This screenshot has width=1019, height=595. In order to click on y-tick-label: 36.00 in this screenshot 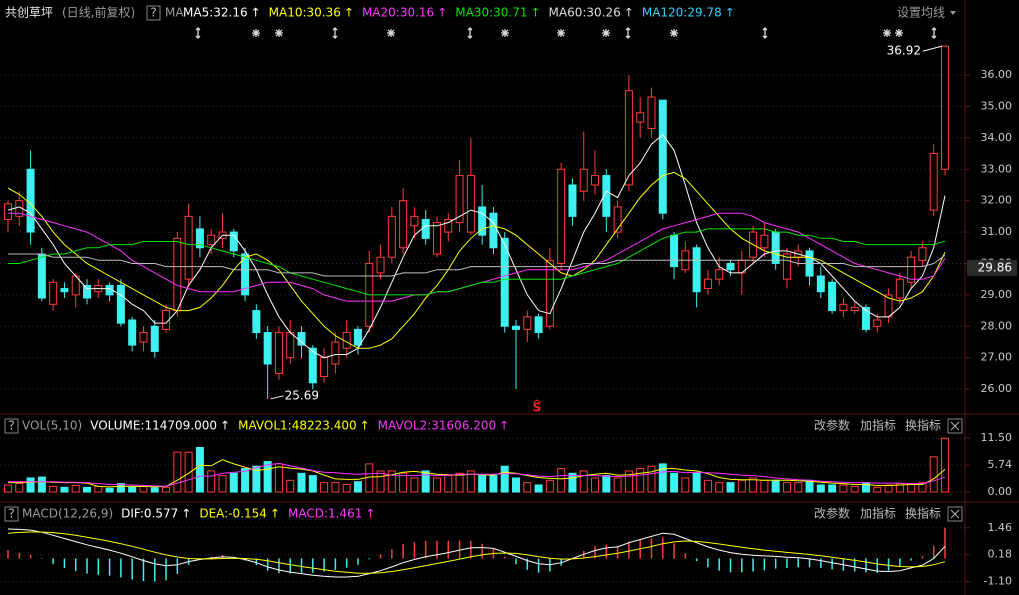, I will do `click(997, 74)`.